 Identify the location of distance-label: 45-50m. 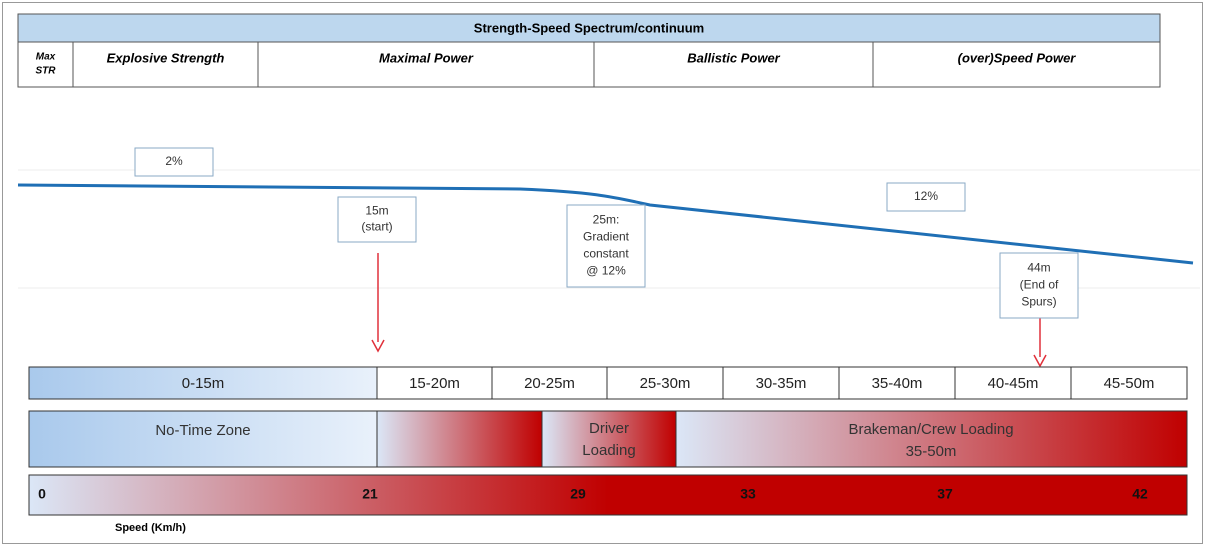
(1129, 383).